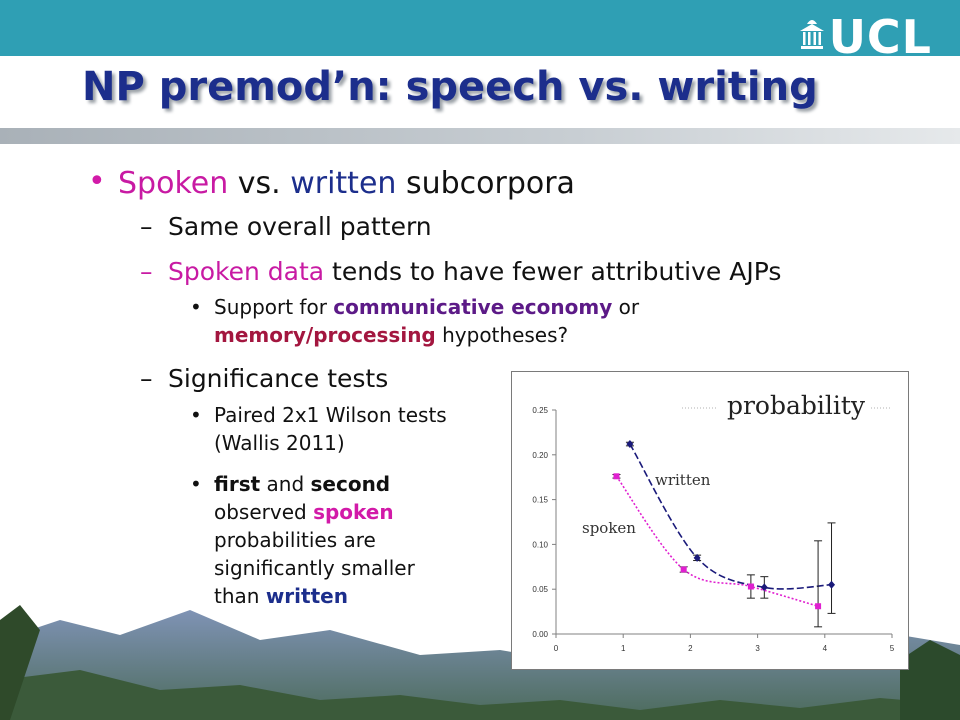  Describe the element at coordinates (811, 34) in the screenshot. I see `portico-icon` at that location.